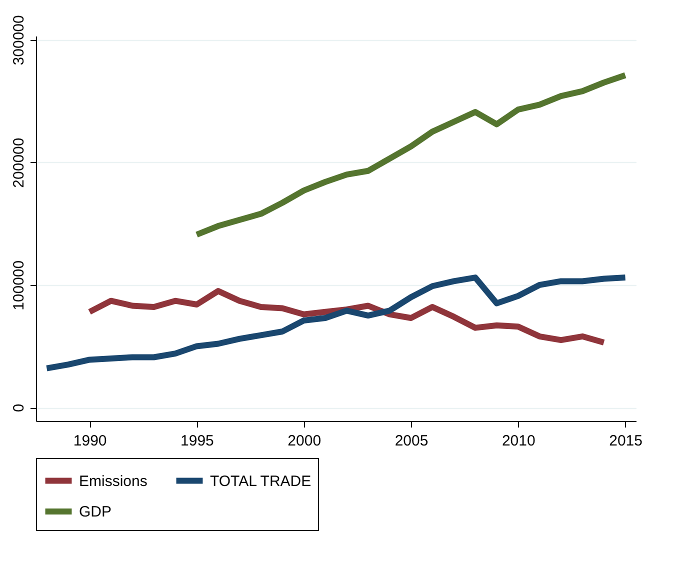  I want to click on x-tick-label: 2000, so click(305, 441).